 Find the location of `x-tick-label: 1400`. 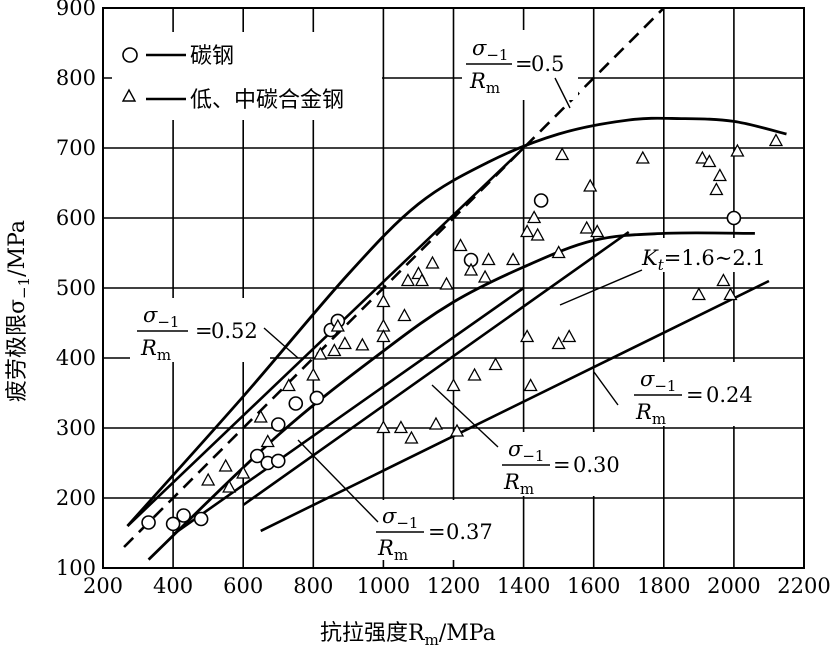

x-tick-label: 1400 is located at coordinates (523, 586).